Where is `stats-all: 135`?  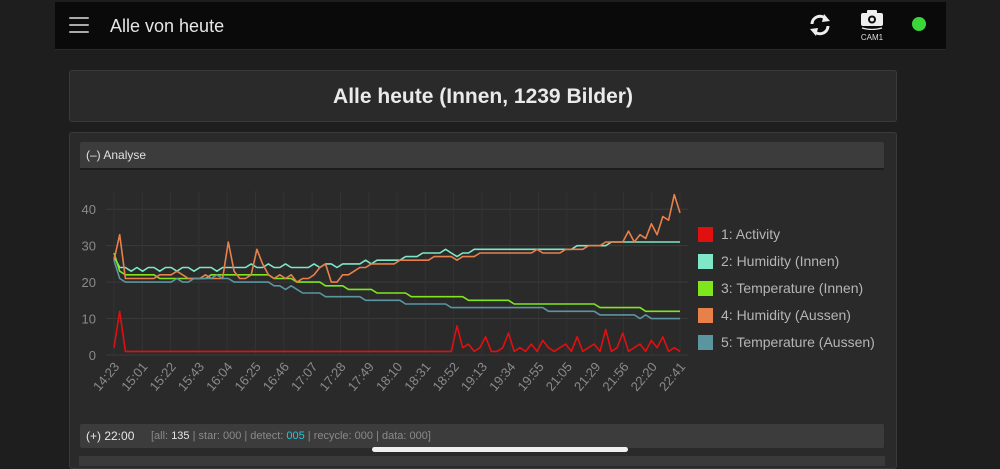
stats-all: 135 is located at coordinates (180, 436).